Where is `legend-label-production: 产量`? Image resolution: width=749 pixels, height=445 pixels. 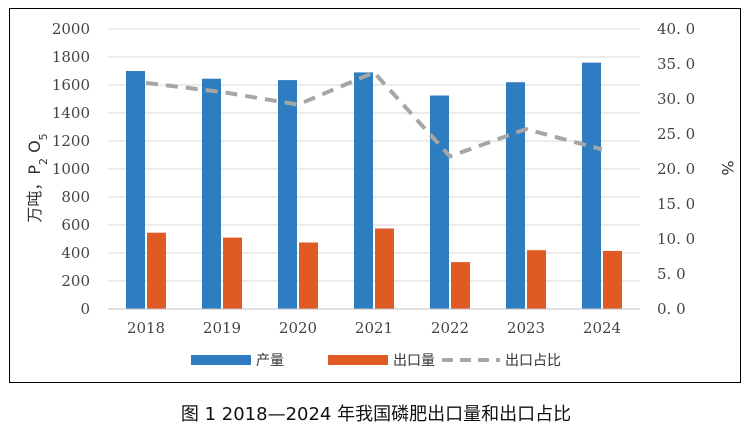 legend-label-production: 产量 is located at coordinates (270, 361).